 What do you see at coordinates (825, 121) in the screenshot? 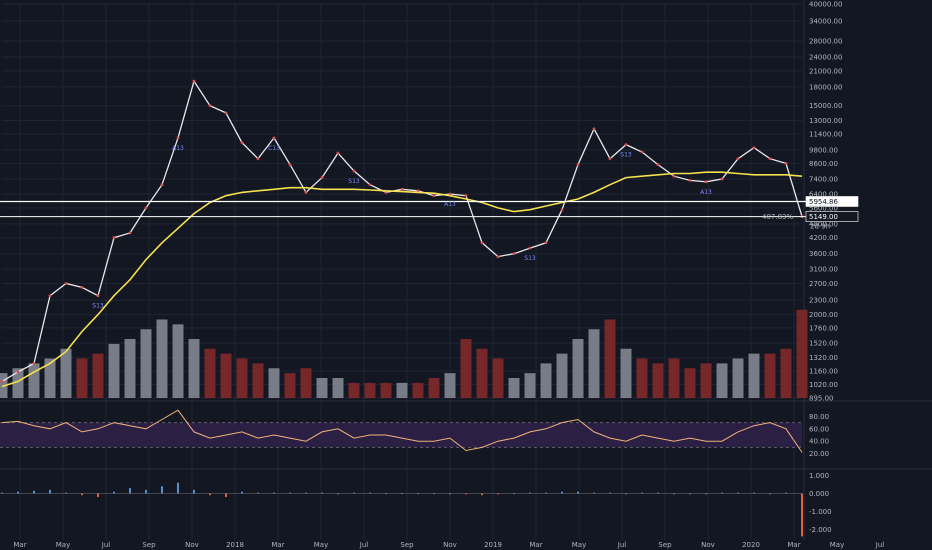
I see `y-tick-label: 13000.00` at bounding box center [825, 121].